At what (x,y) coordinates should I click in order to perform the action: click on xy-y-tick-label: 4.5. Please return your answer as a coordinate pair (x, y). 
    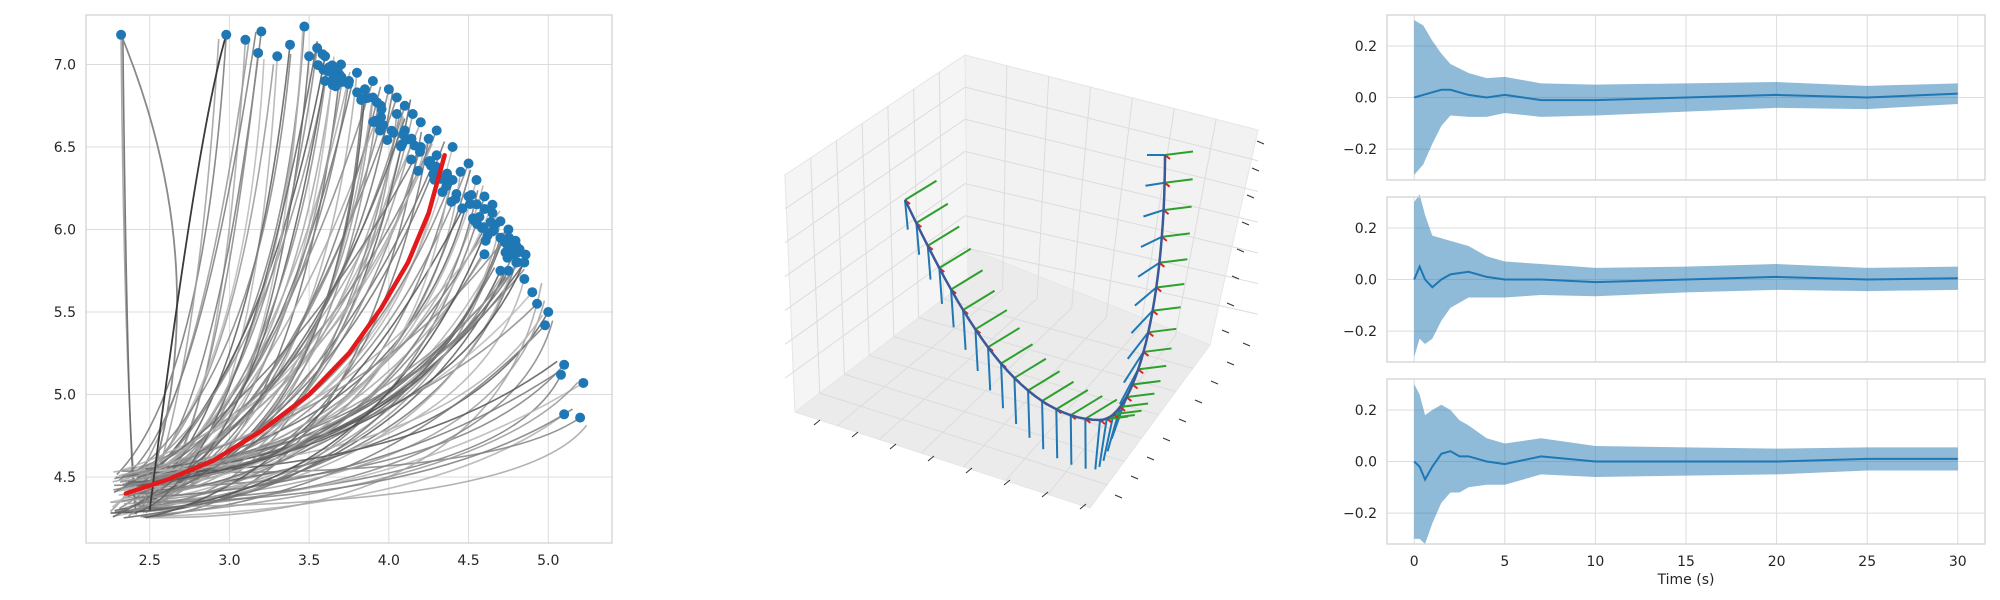
    Looking at the image, I should click on (65, 478).